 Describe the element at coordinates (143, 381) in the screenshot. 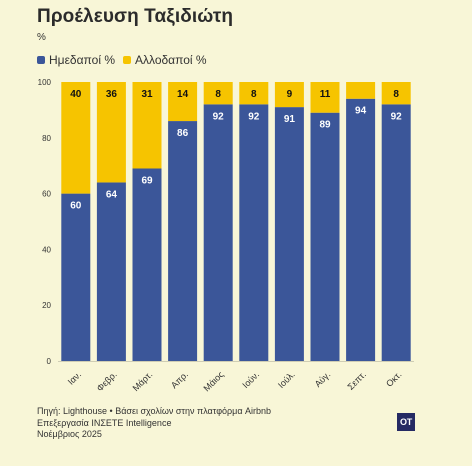

I see `x-tick-label: Μάρτ.` at that location.